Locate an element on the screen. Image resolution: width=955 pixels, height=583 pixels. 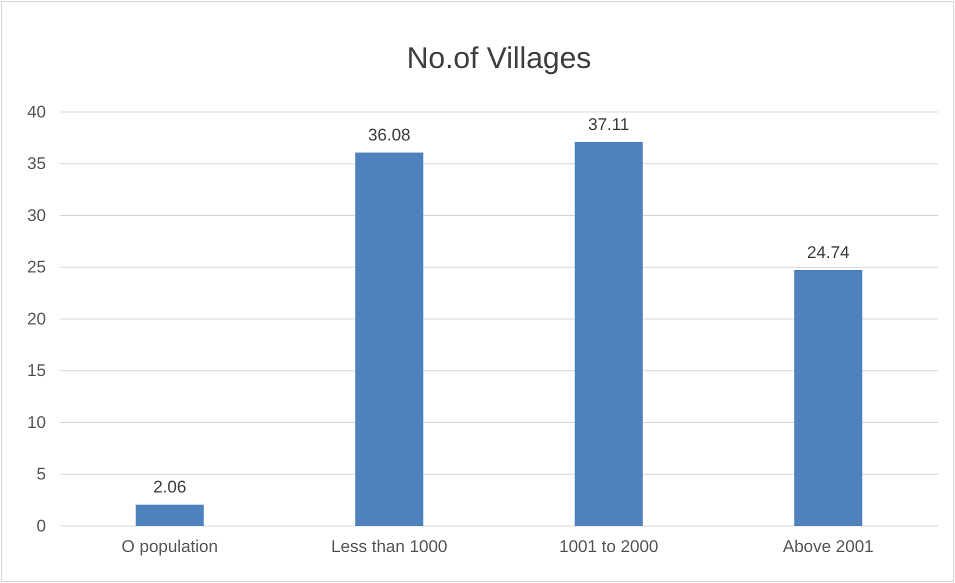
y-tick-label: 0 is located at coordinates (41, 526).